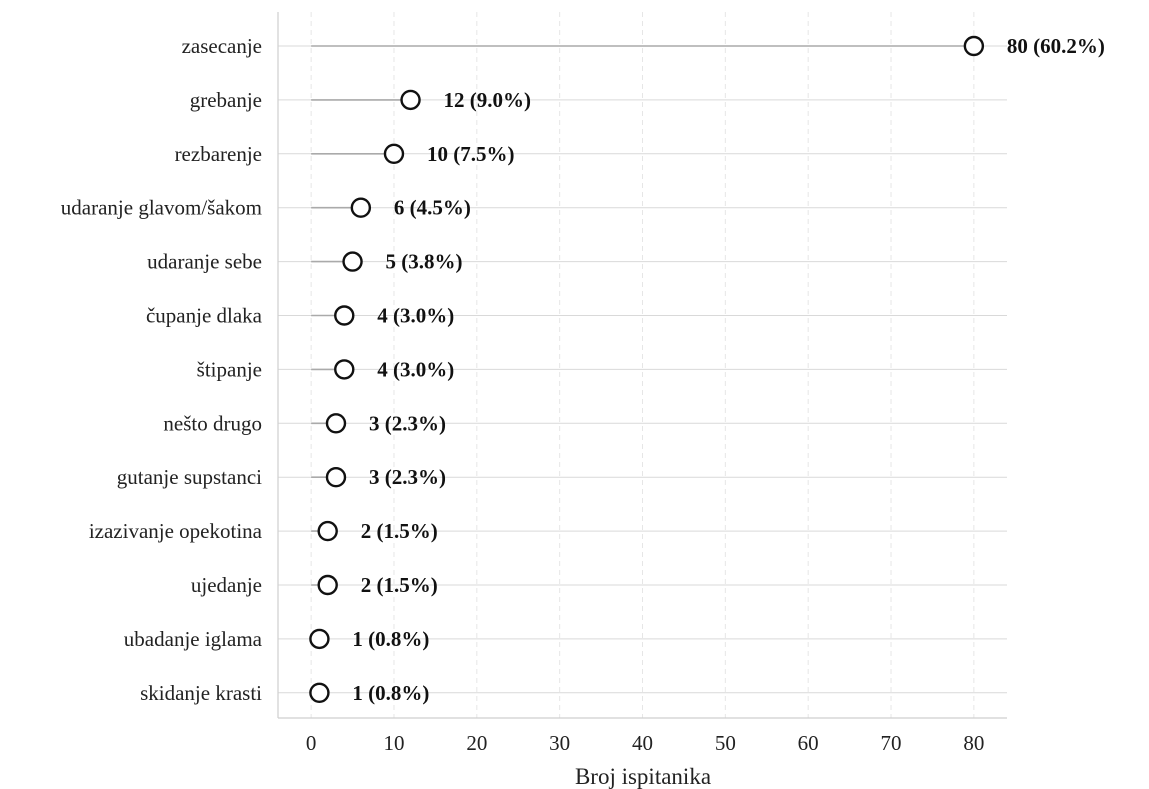 The width and height of the screenshot is (1149, 789). I want to click on value-label-12: 1 (0.8%), so click(390, 693).